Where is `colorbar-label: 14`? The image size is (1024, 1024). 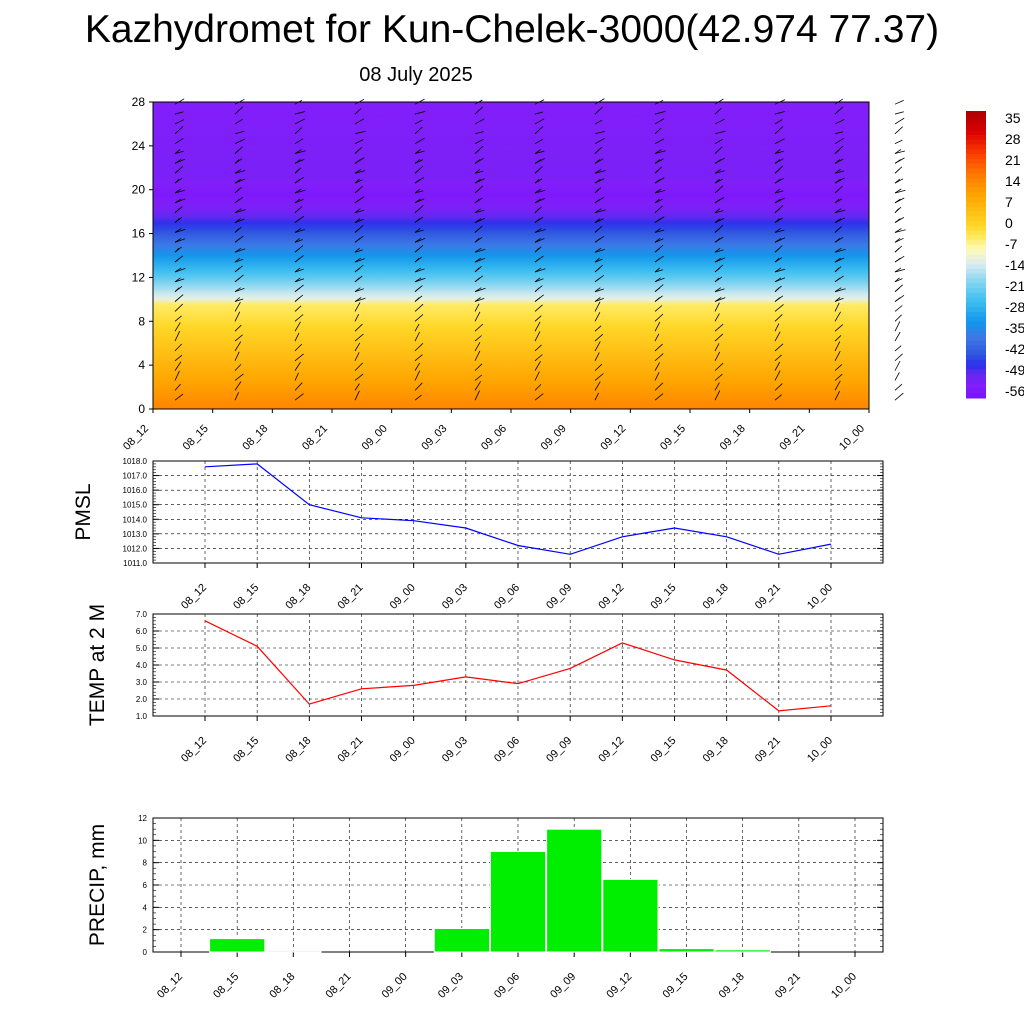
colorbar-label: 14 is located at coordinates (1013, 181).